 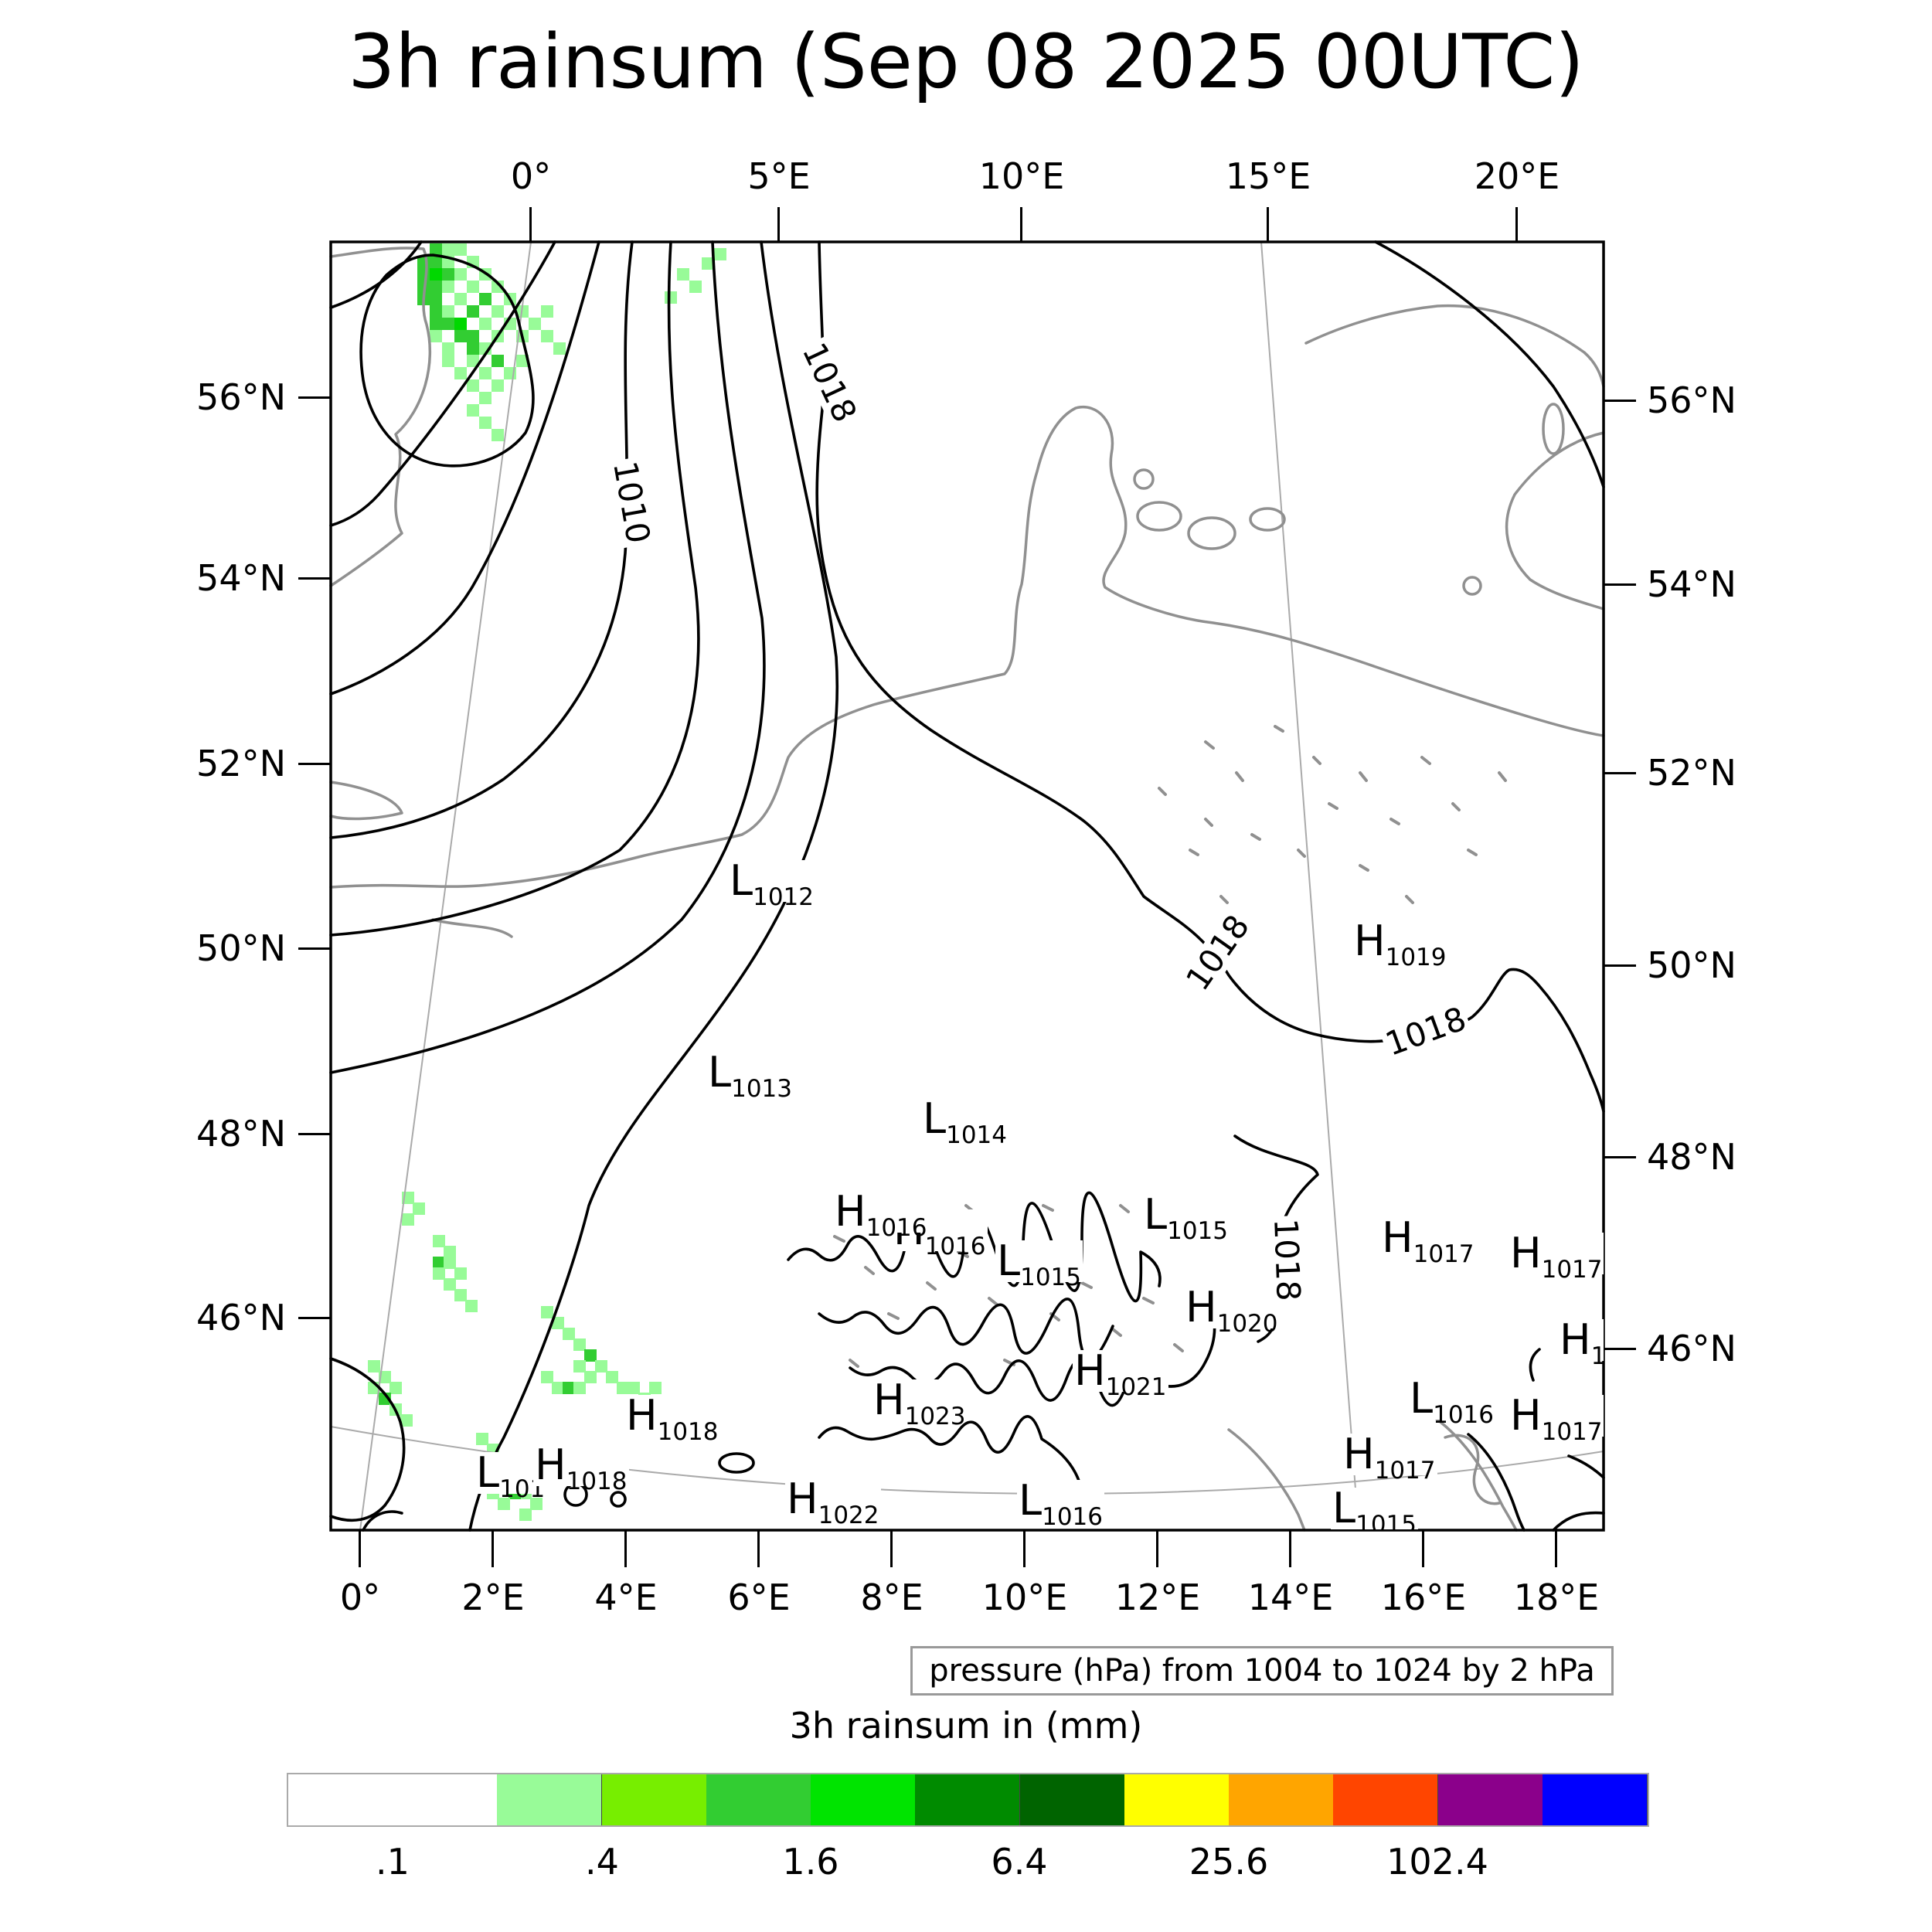 I want to click on tick-label: 14°E, so click(x=1291, y=1598).